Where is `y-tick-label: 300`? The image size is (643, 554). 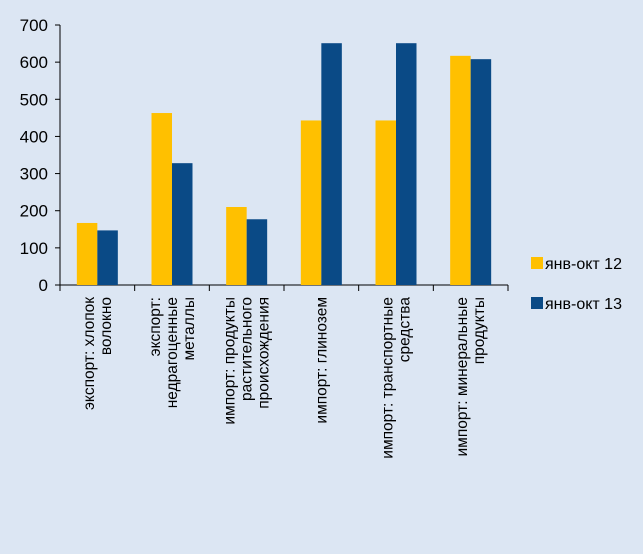
y-tick-label: 300 is located at coordinates (34, 174).